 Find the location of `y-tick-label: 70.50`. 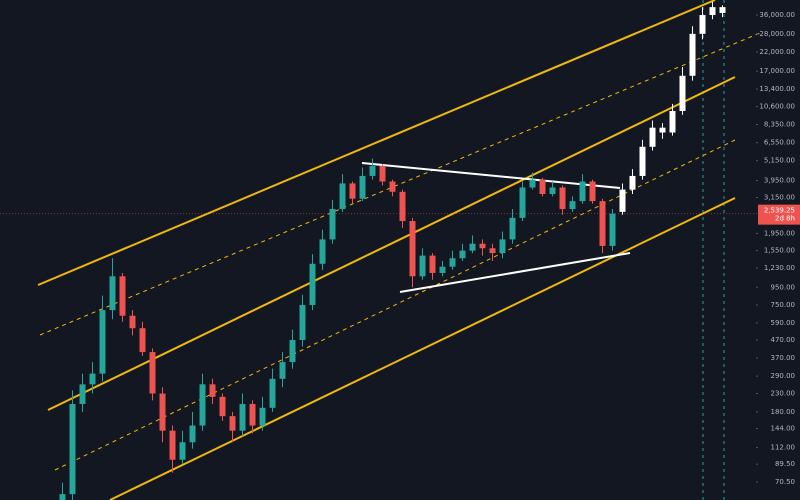

y-tick-label: 70.50 is located at coordinates (785, 482).